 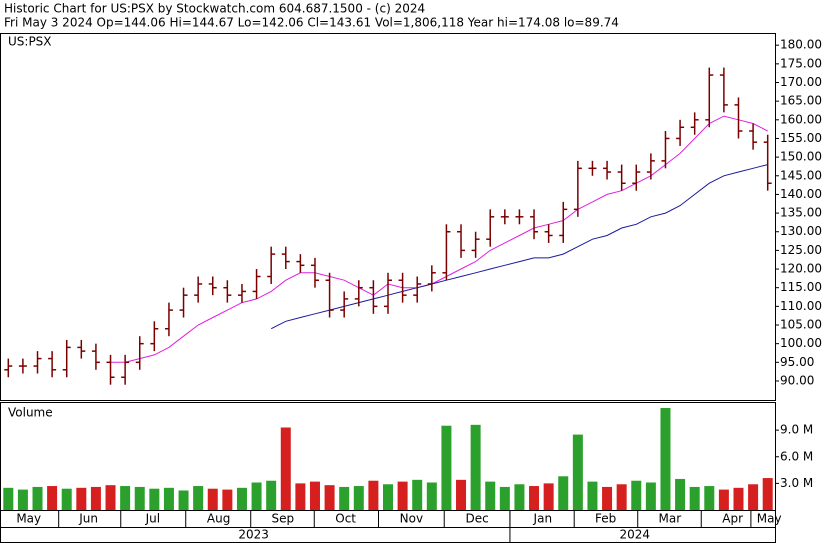 What do you see at coordinates (732, 519) in the screenshot?
I see `x-tick-label: Apr` at bounding box center [732, 519].